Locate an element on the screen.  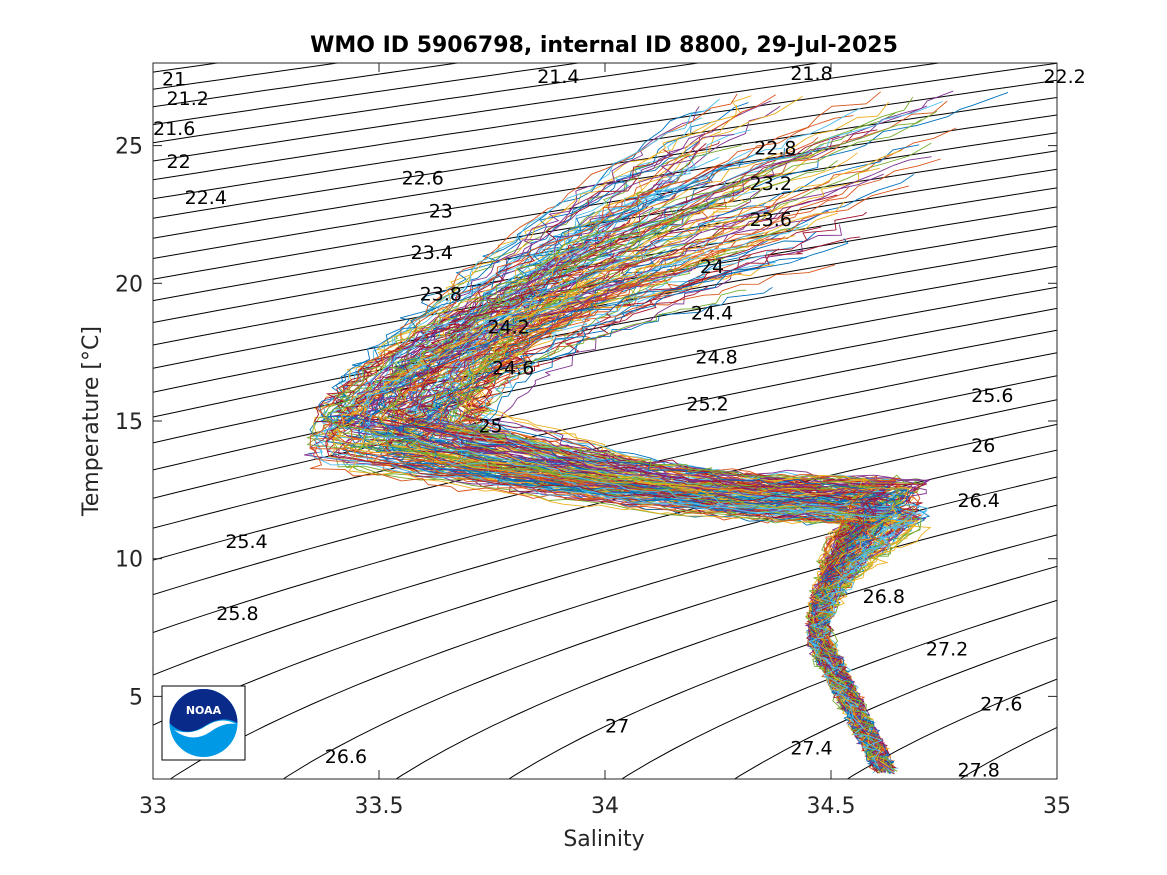
isopycnal-label: 27.4 is located at coordinates (811, 749).